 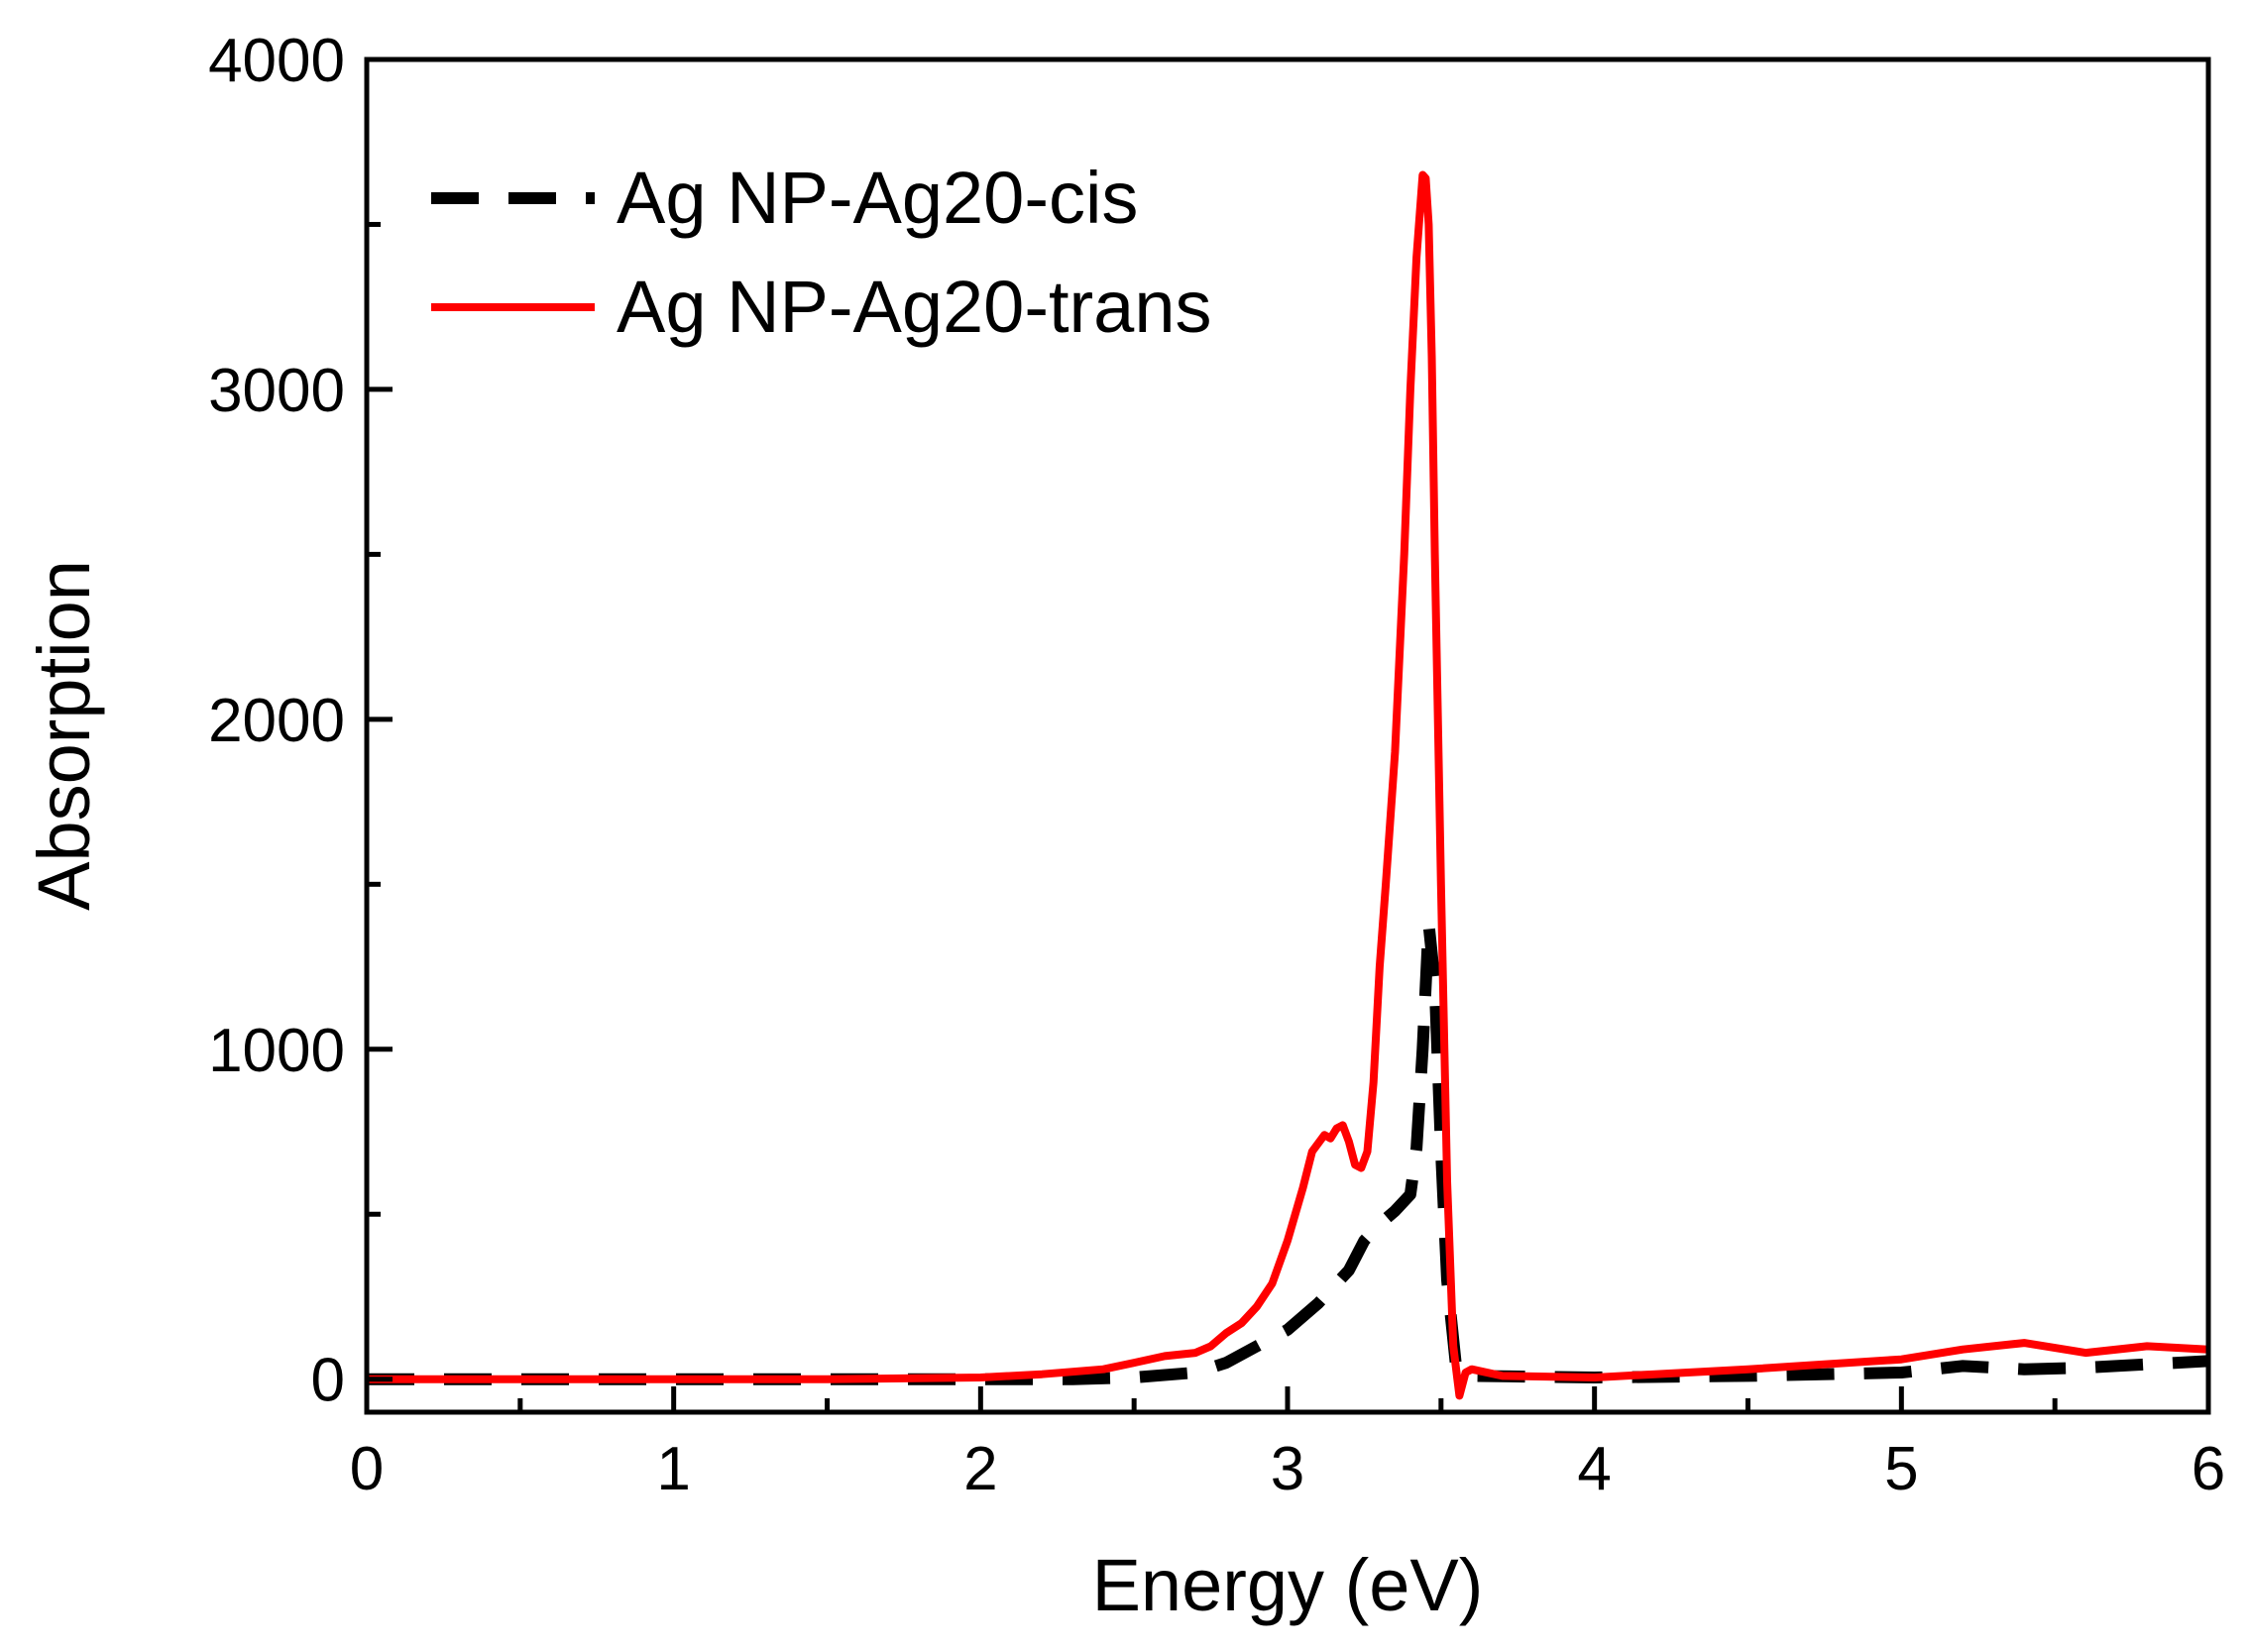 I want to click on y-tick-label: 4000, so click(x=276, y=61).